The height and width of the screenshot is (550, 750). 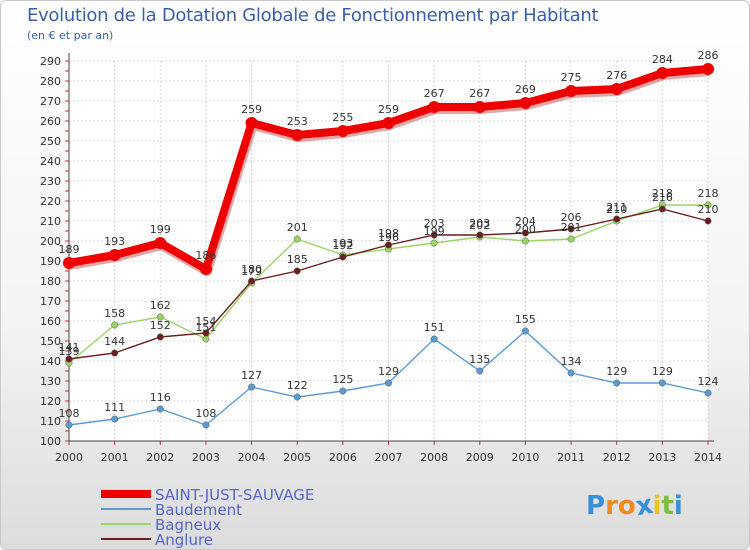 I want to click on x-tick-label: 2008, so click(x=434, y=457).